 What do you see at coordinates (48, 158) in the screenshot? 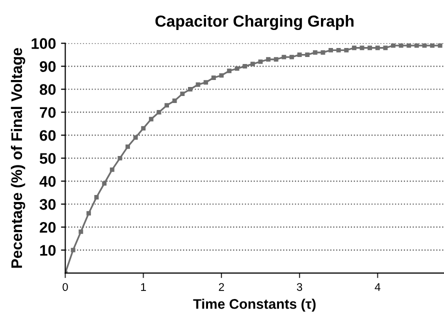
I see `y-tick-label: 50` at bounding box center [48, 158].